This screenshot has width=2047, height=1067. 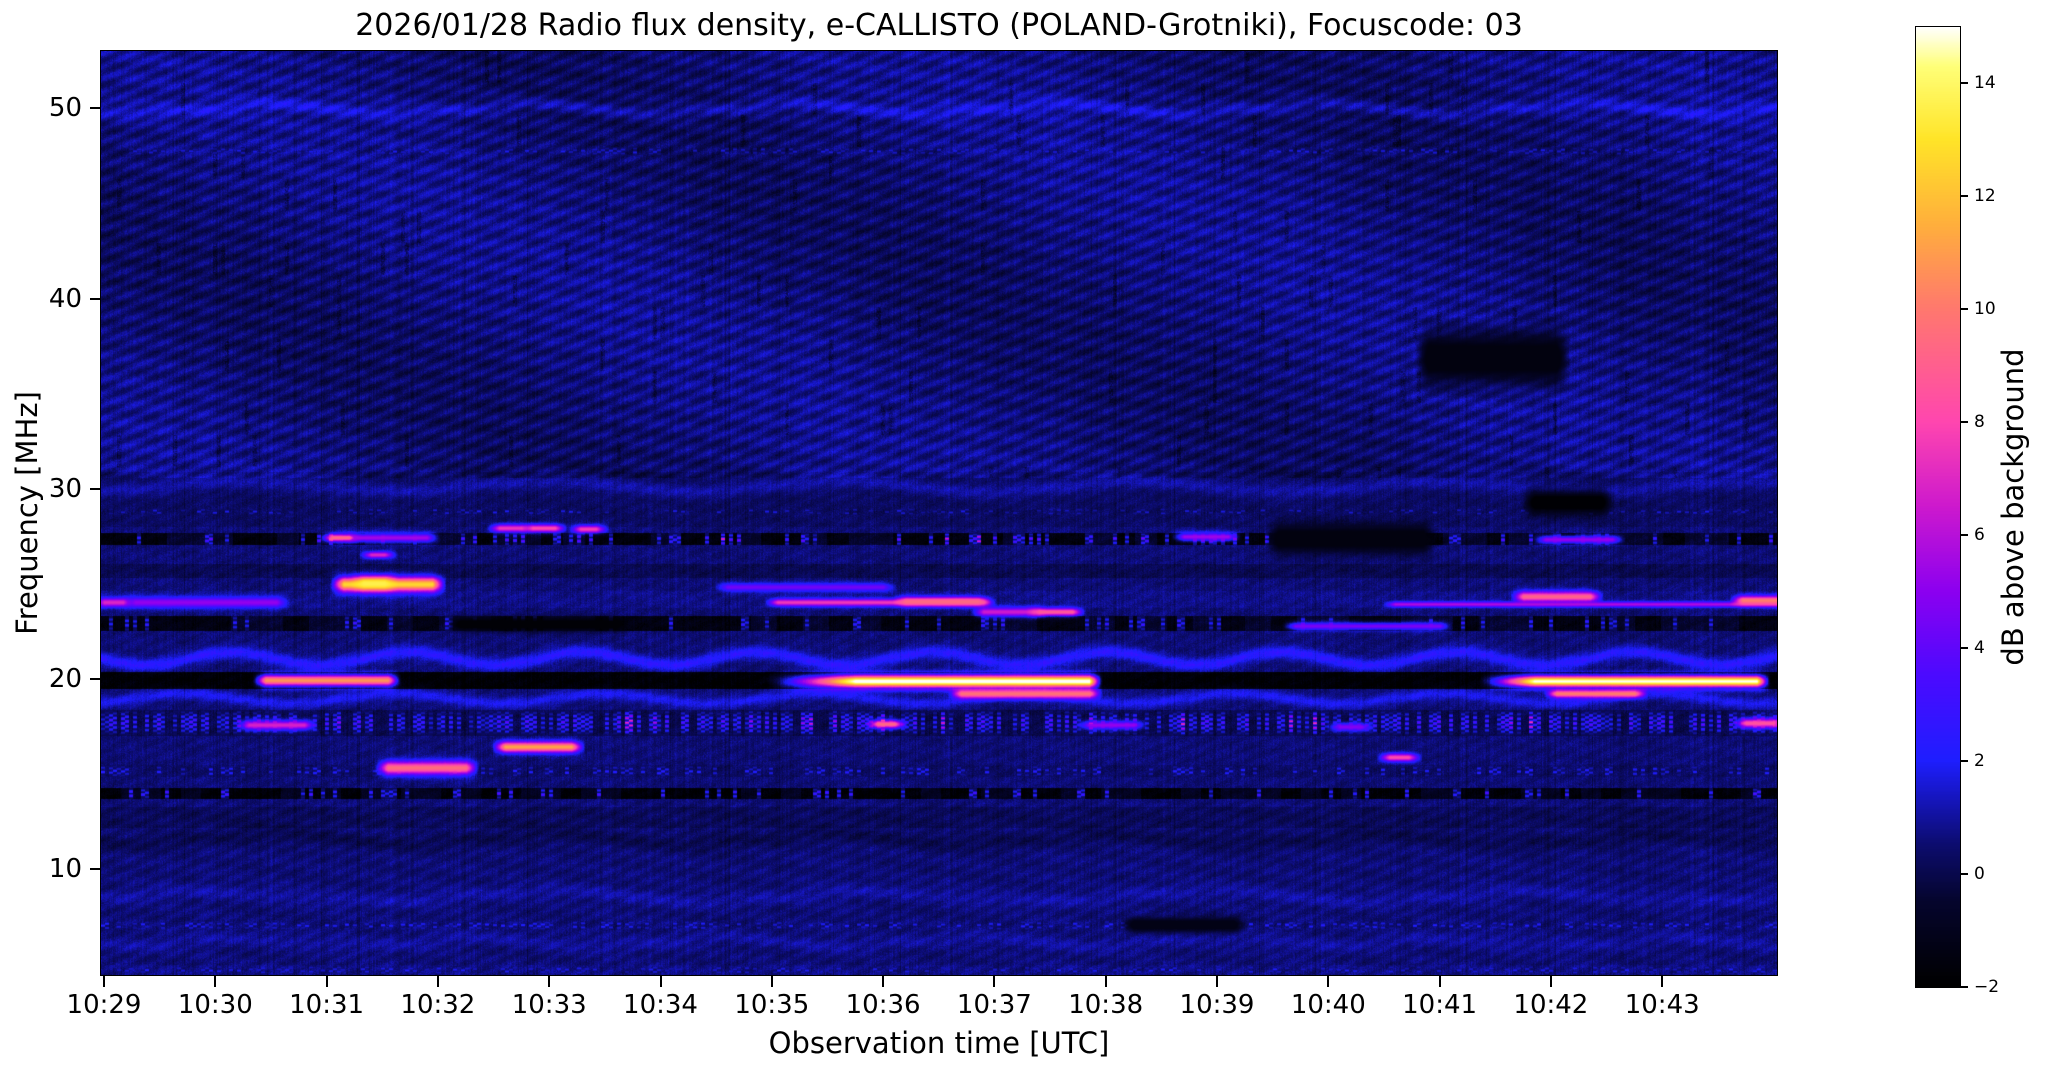 What do you see at coordinates (65, 488) in the screenshot?
I see `y-tick-label: 30` at bounding box center [65, 488].